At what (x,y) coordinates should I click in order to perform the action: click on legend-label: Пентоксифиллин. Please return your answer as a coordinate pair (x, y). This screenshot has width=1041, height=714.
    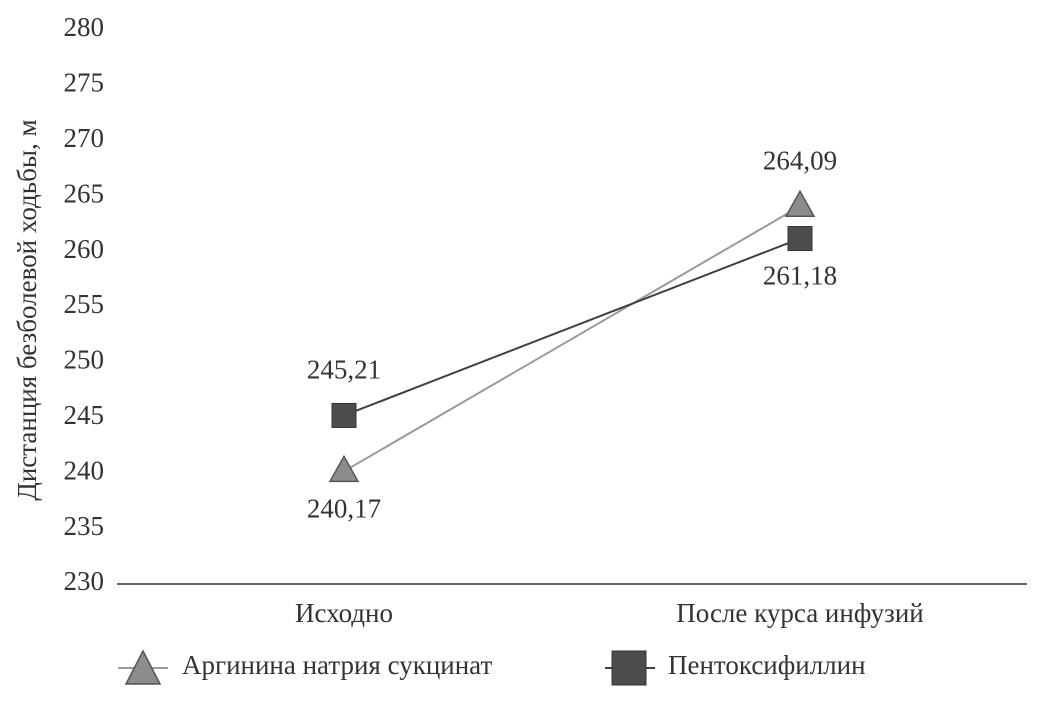
    Looking at the image, I should click on (767, 665).